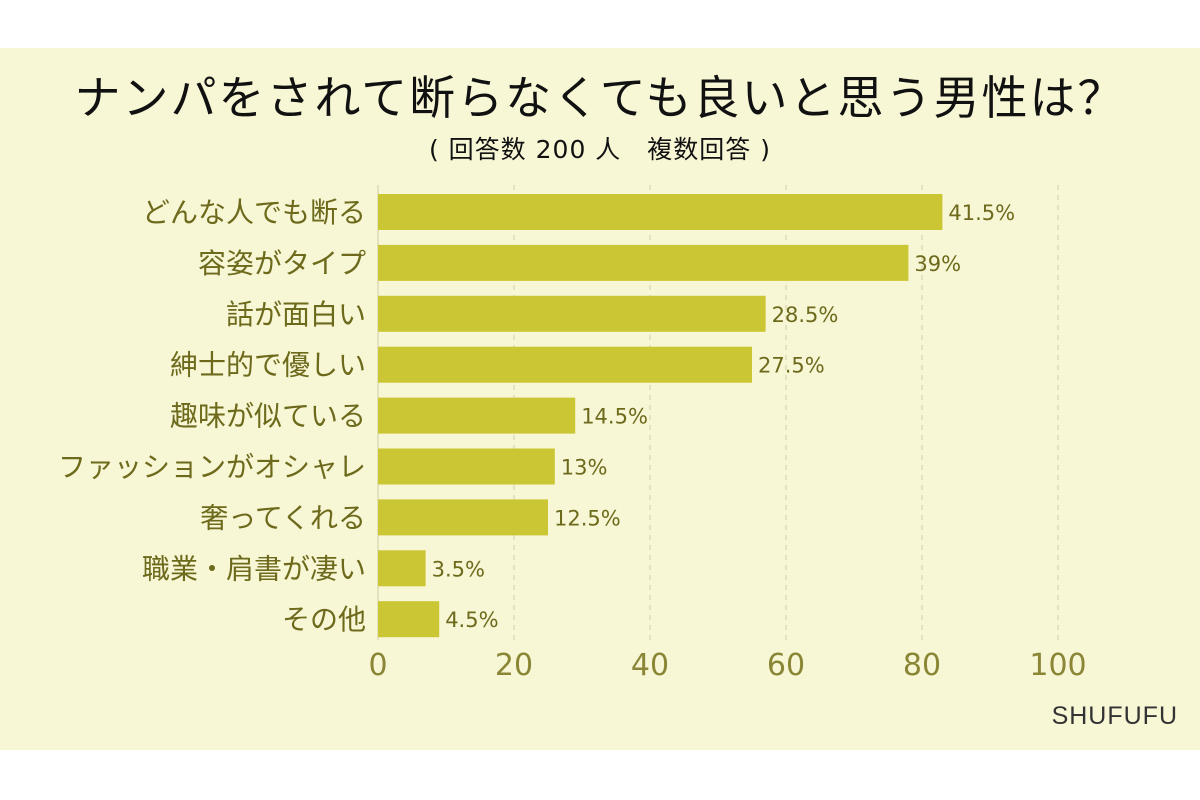 The image size is (1200, 800). What do you see at coordinates (254, 212) in the screenshot?
I see `category-label-1: どんな人でも断る` at bounding box center [254, 212].